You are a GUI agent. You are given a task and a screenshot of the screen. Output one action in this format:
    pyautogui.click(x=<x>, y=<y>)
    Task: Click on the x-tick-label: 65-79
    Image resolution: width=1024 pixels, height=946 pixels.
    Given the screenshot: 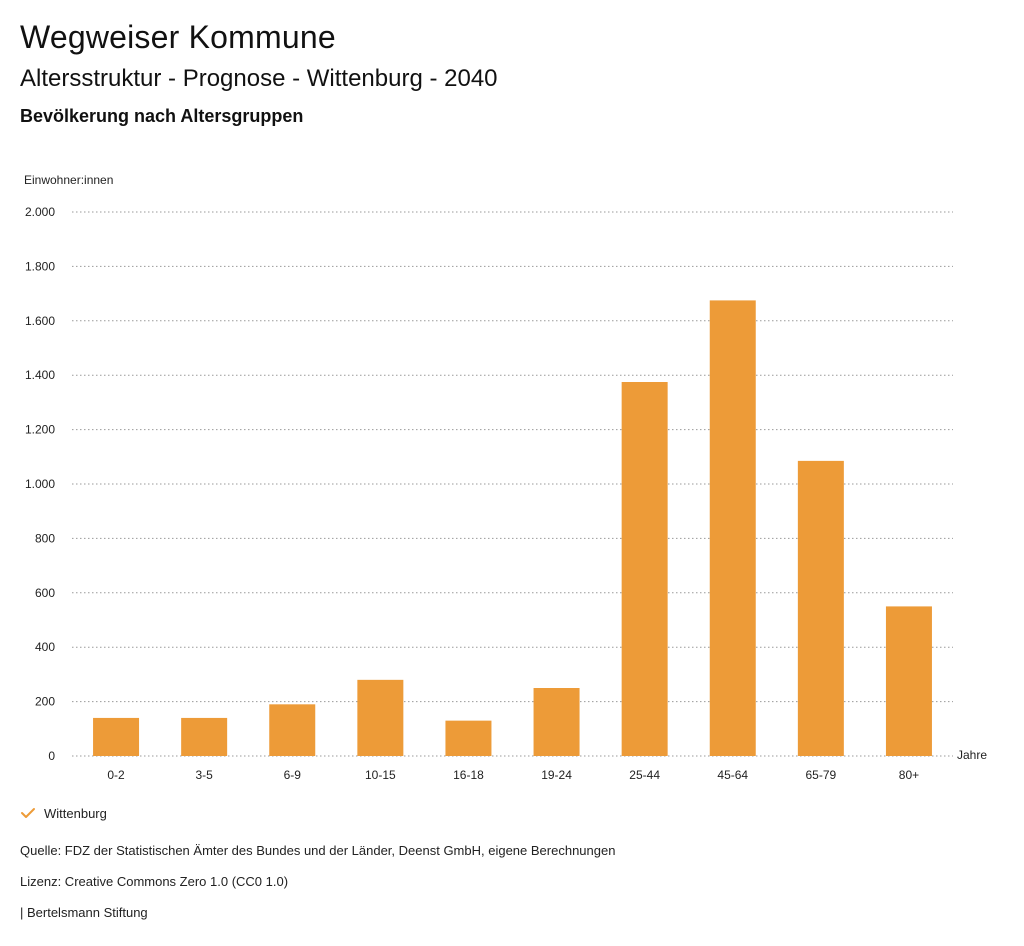 What is the action you would take?
    pyautogui.click(x=820, y=775)
    